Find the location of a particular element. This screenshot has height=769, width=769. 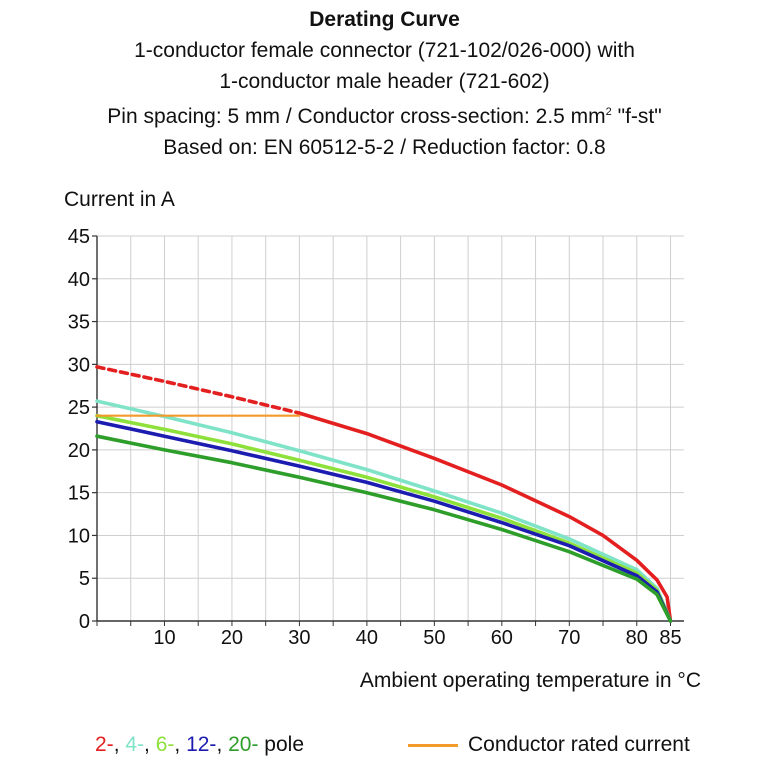

chart-subtitle-2: 1-conductor male header (721-602) is located at coordinates (384, 81).